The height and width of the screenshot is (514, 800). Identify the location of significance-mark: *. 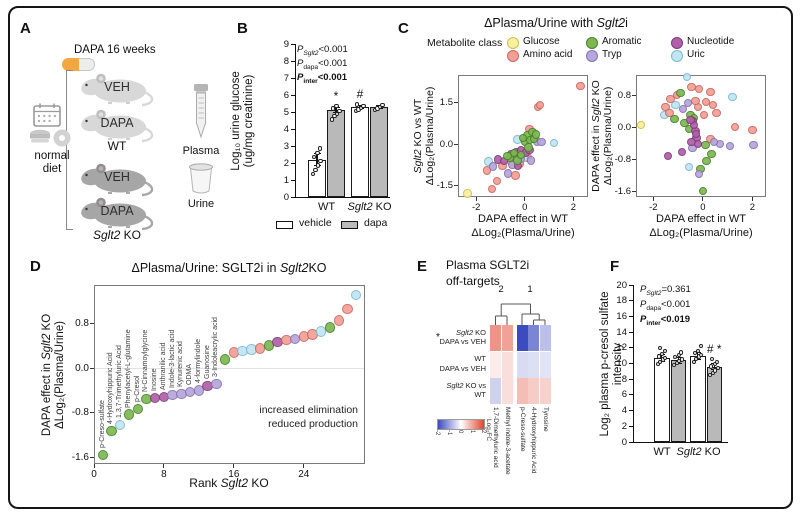
(438, 337).